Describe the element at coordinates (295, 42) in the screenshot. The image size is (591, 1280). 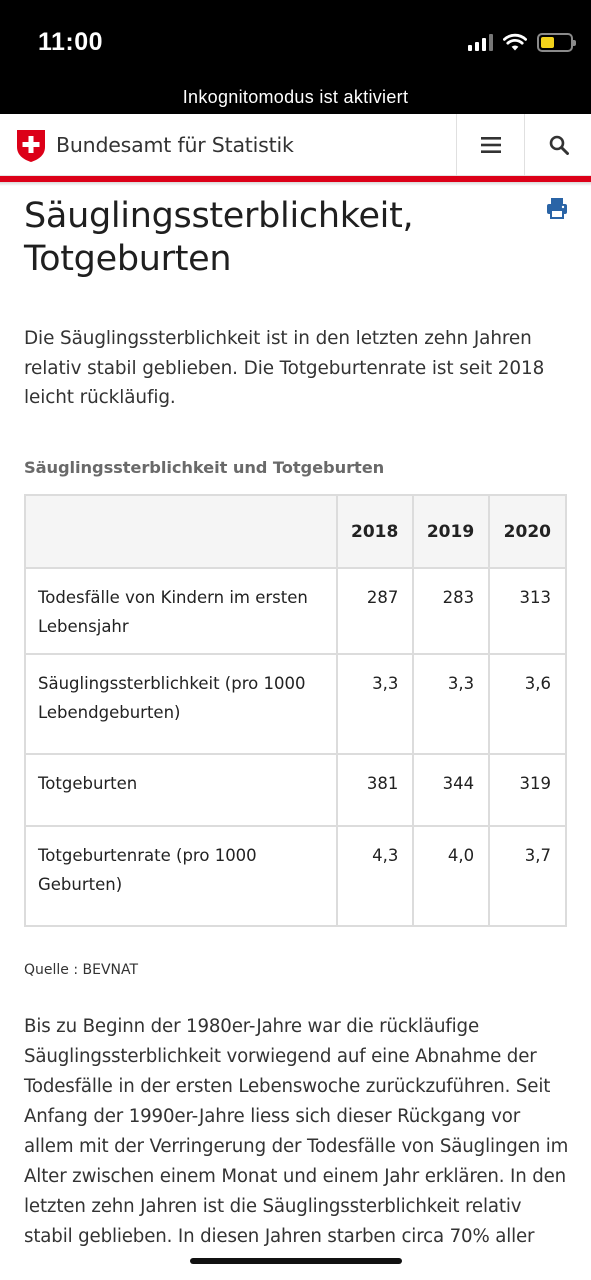
I see `status-bar: 11:00` at that location.